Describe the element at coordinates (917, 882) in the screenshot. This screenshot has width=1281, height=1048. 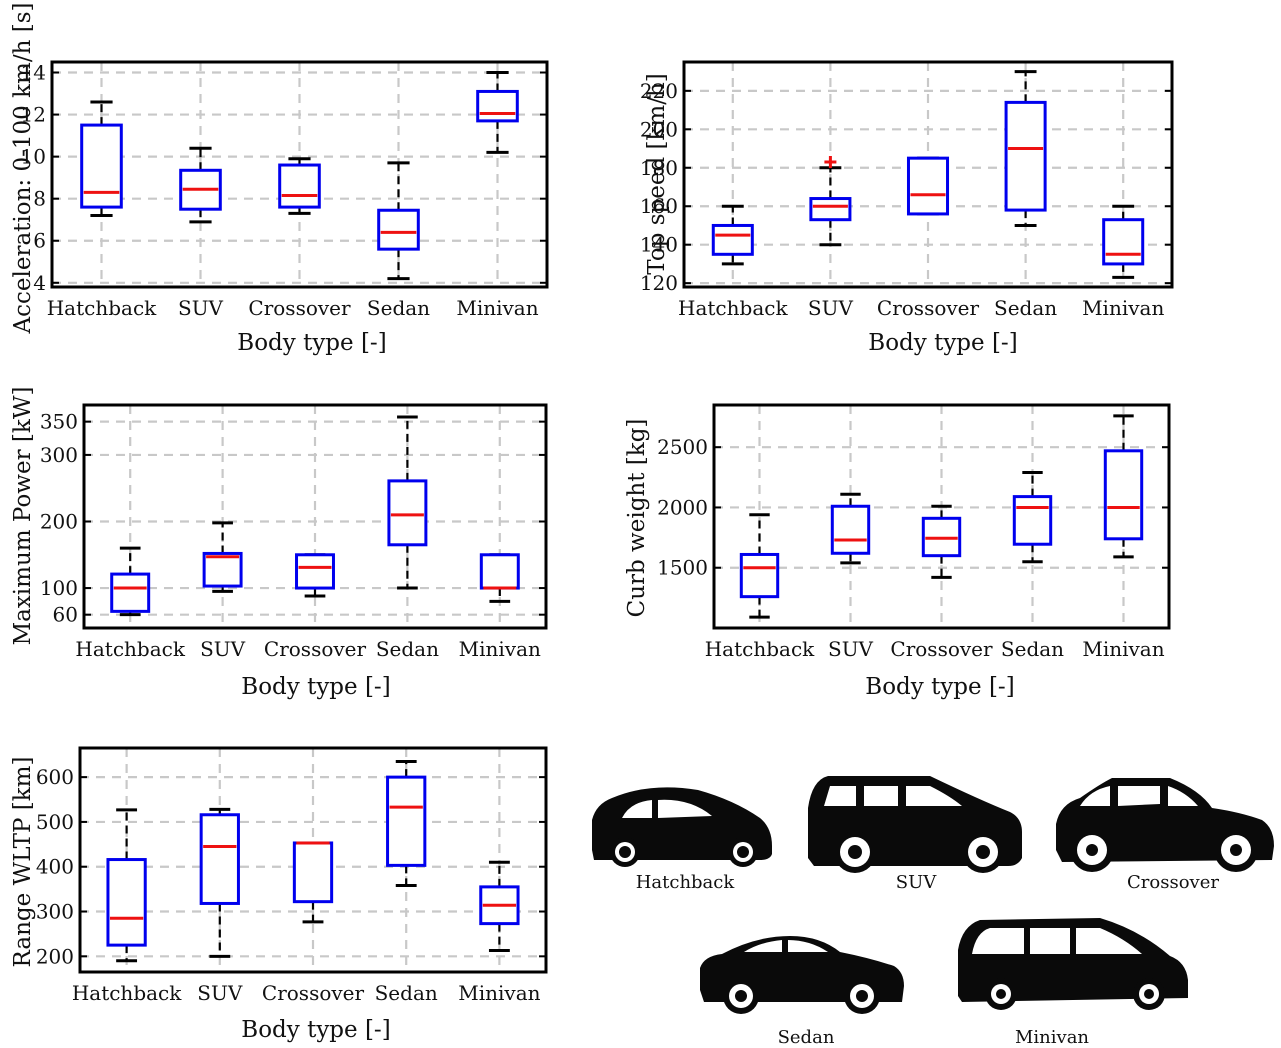
I see `suv-label: SUV` at that location.